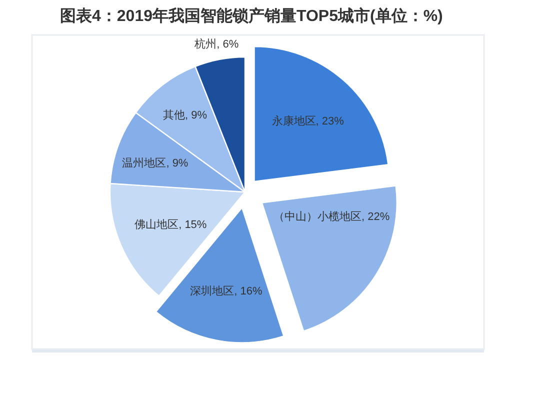 The width and height of the screenshot is (541, 406). I want to click on chart-title: 图表4：2019年我国智能锁产销量TOP5城市(单位：%), so click(251, 16).